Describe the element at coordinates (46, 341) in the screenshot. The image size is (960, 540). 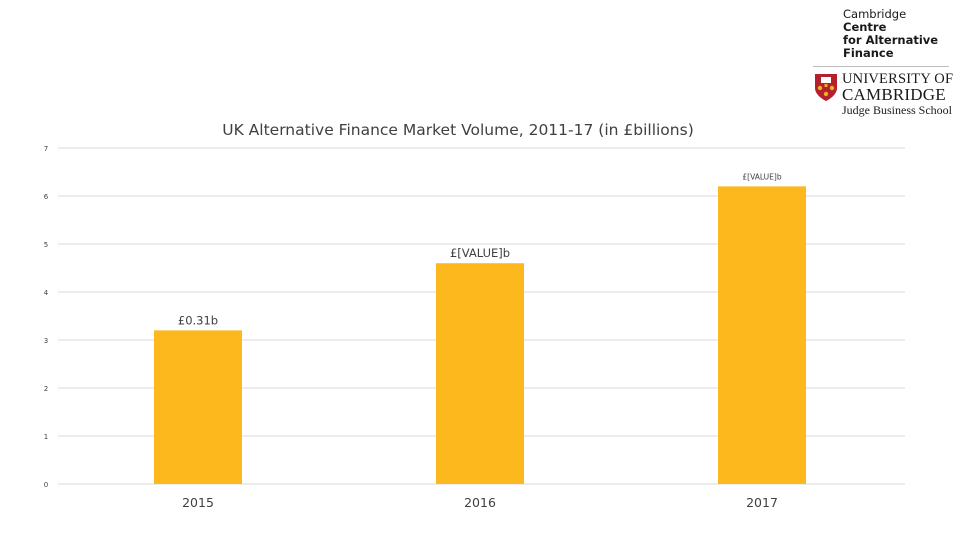
I see `y-tick-label: 3` at that location.